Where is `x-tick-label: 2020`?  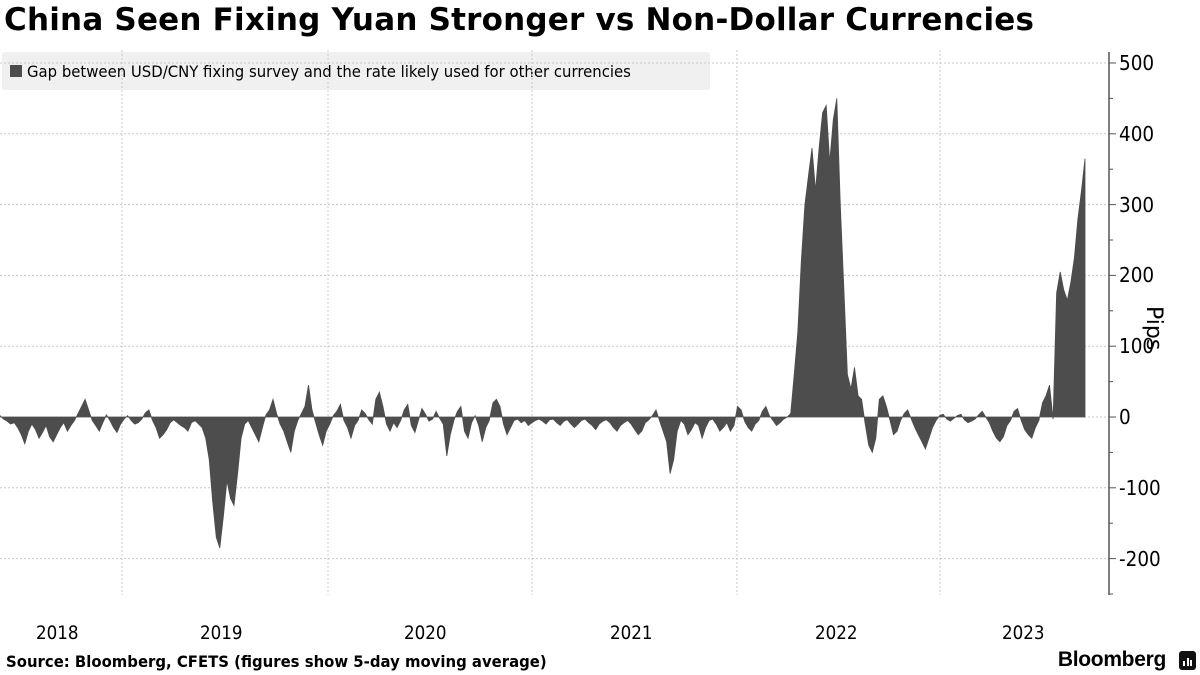 x-tick-label: 2020 is located at coordinates (425, 633).